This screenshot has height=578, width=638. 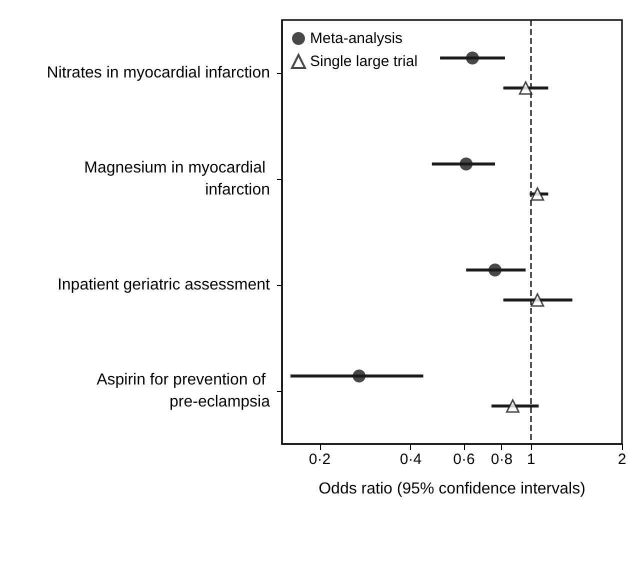 What do you see at coordinates (411, 459) in the screenshot?
I see `x-tick-label: 0·4` at bounding box center [411, 459].